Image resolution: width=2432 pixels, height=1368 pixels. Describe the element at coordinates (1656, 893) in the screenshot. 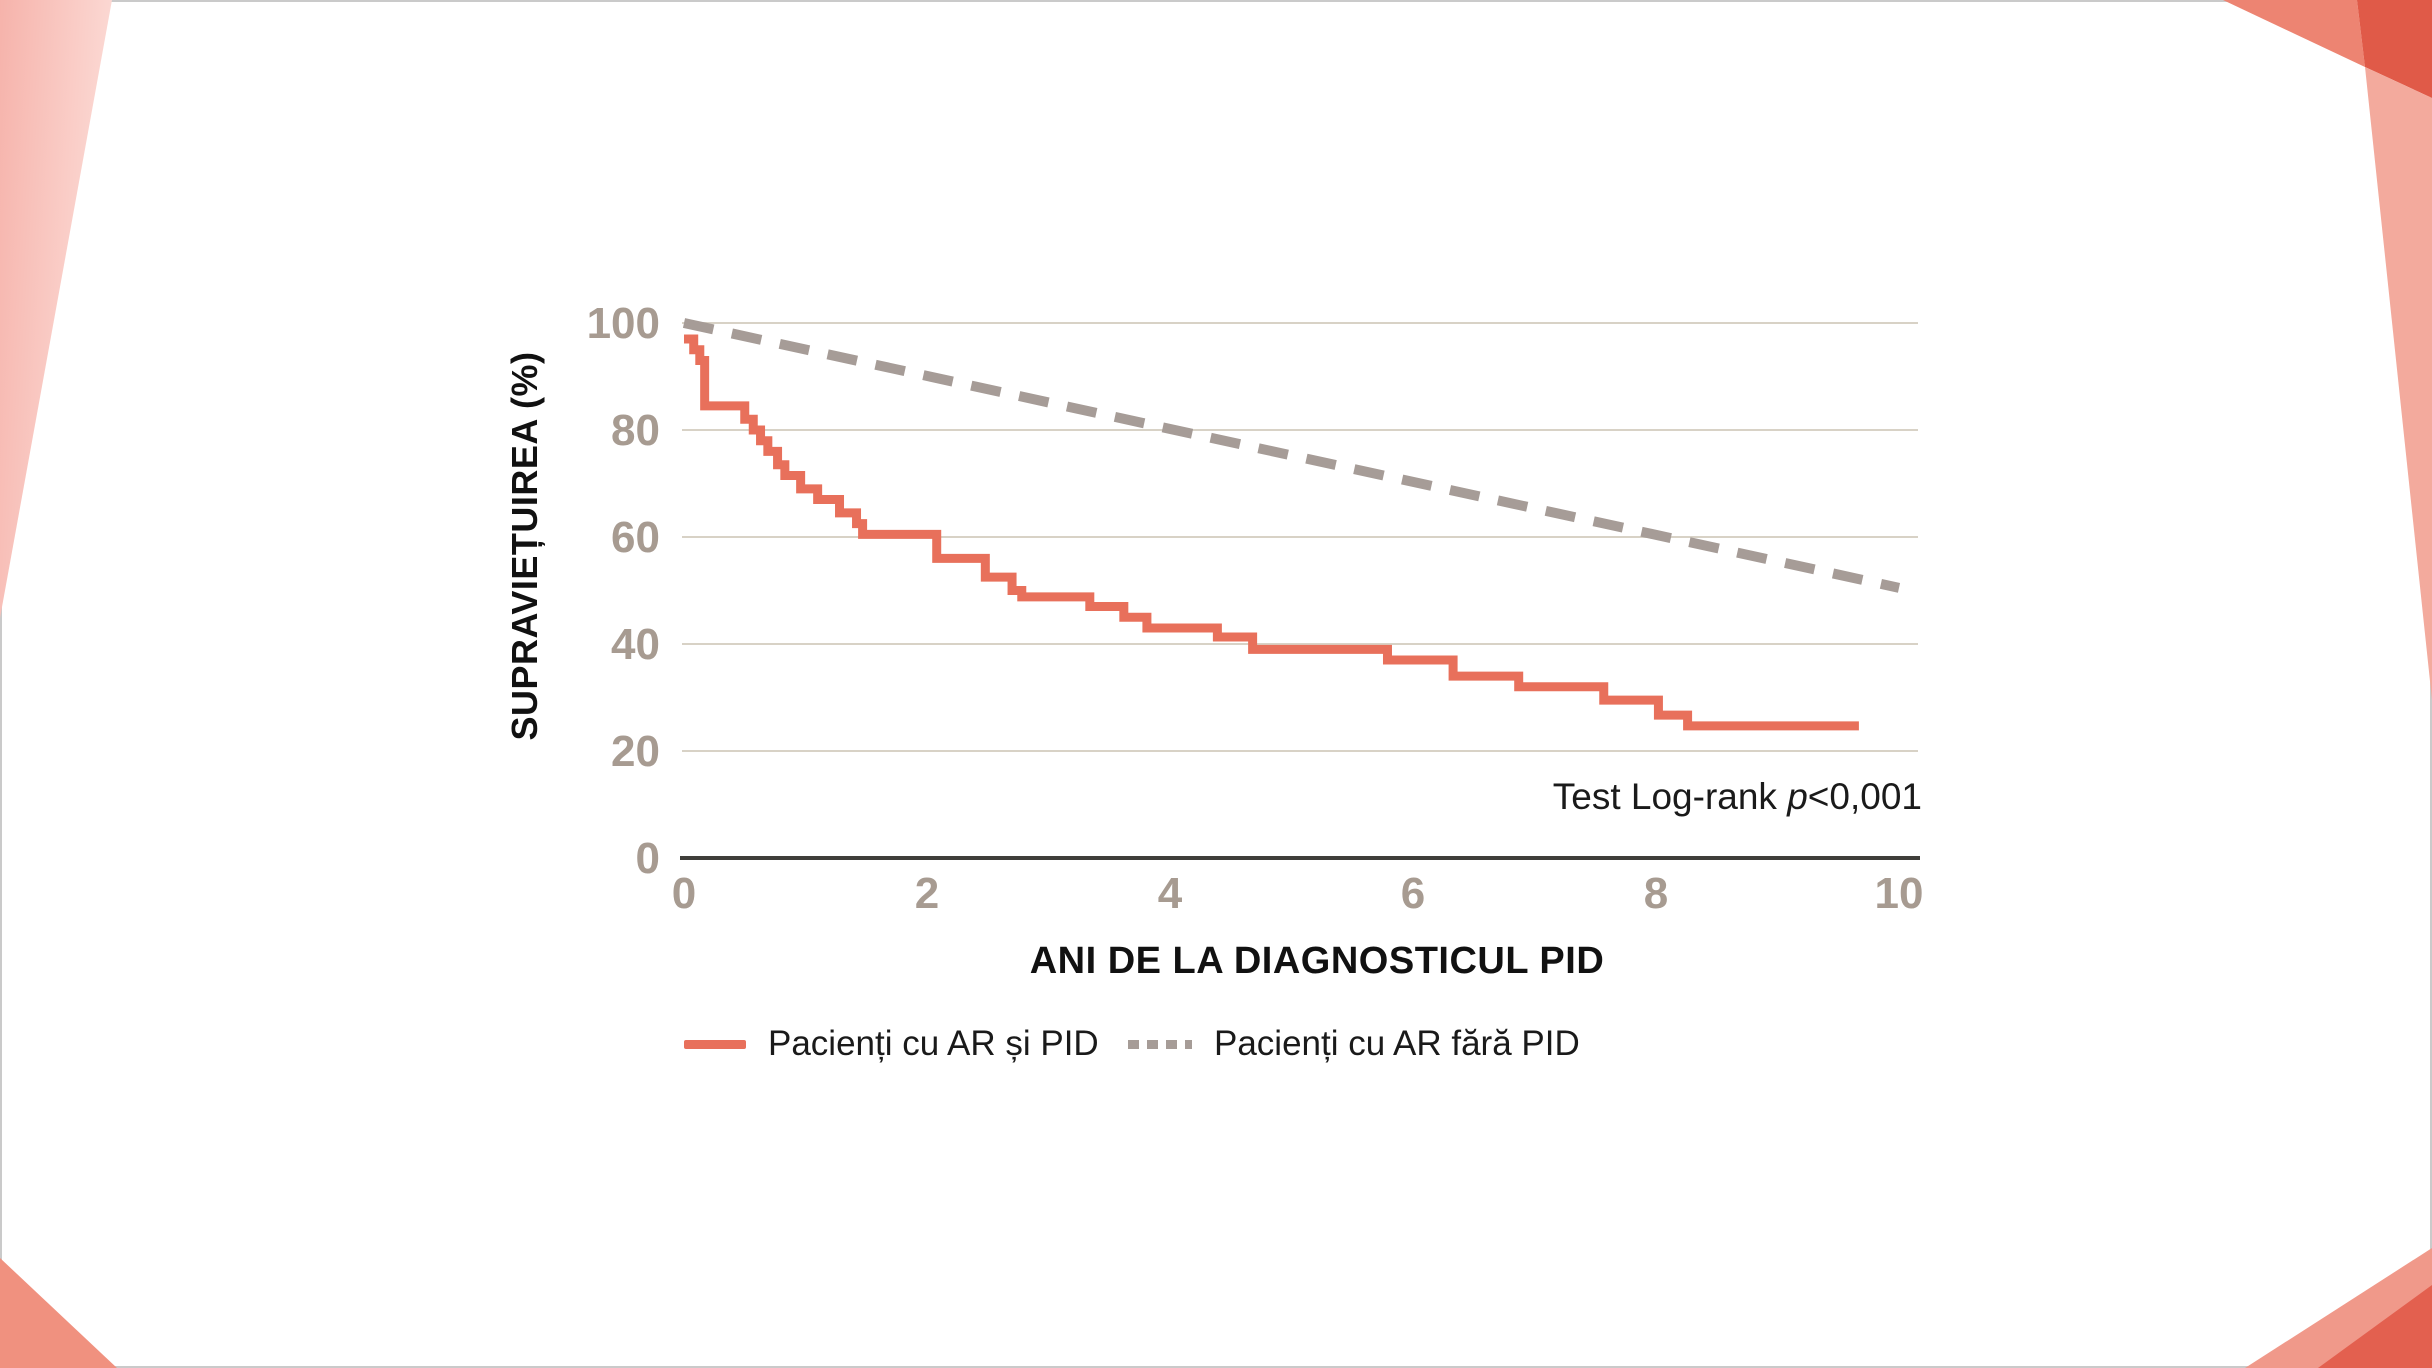

I see `x-tick-8: 8` at that location.